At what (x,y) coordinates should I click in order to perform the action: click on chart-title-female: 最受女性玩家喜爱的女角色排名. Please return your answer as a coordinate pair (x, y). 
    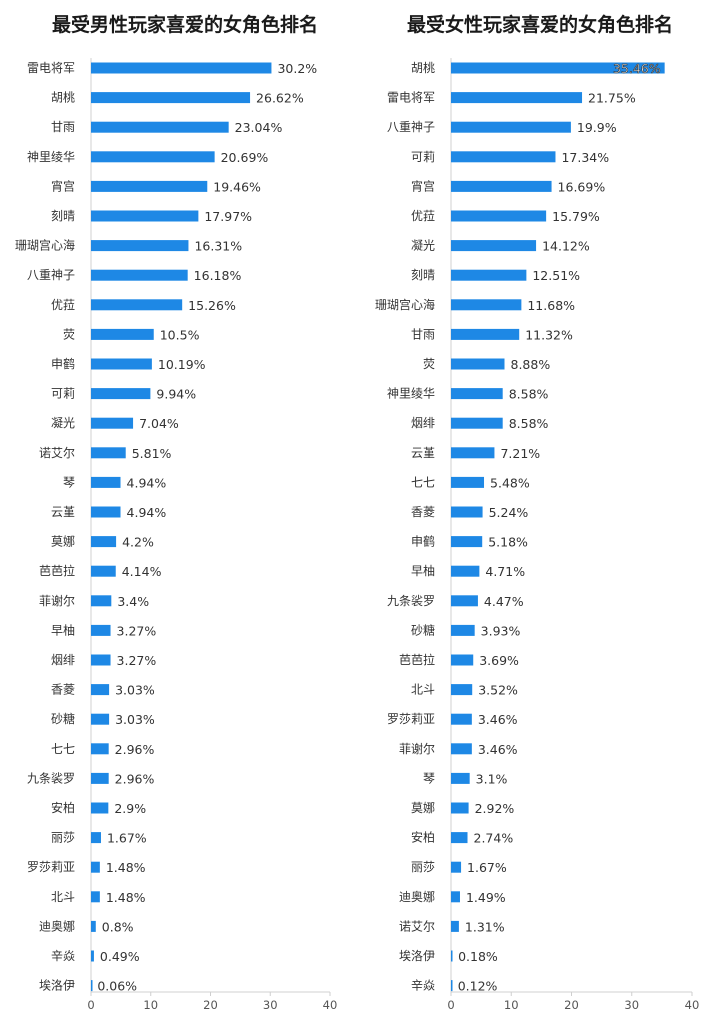
    Looking at the image, I should click on (539, 25).